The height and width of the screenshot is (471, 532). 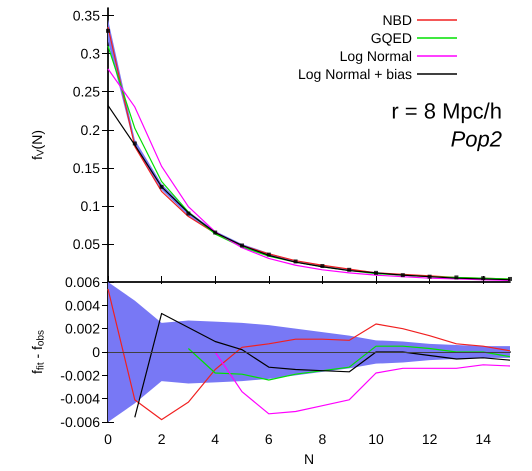 I want to click on x-tick-label: 6, so click(x=268, y=439).